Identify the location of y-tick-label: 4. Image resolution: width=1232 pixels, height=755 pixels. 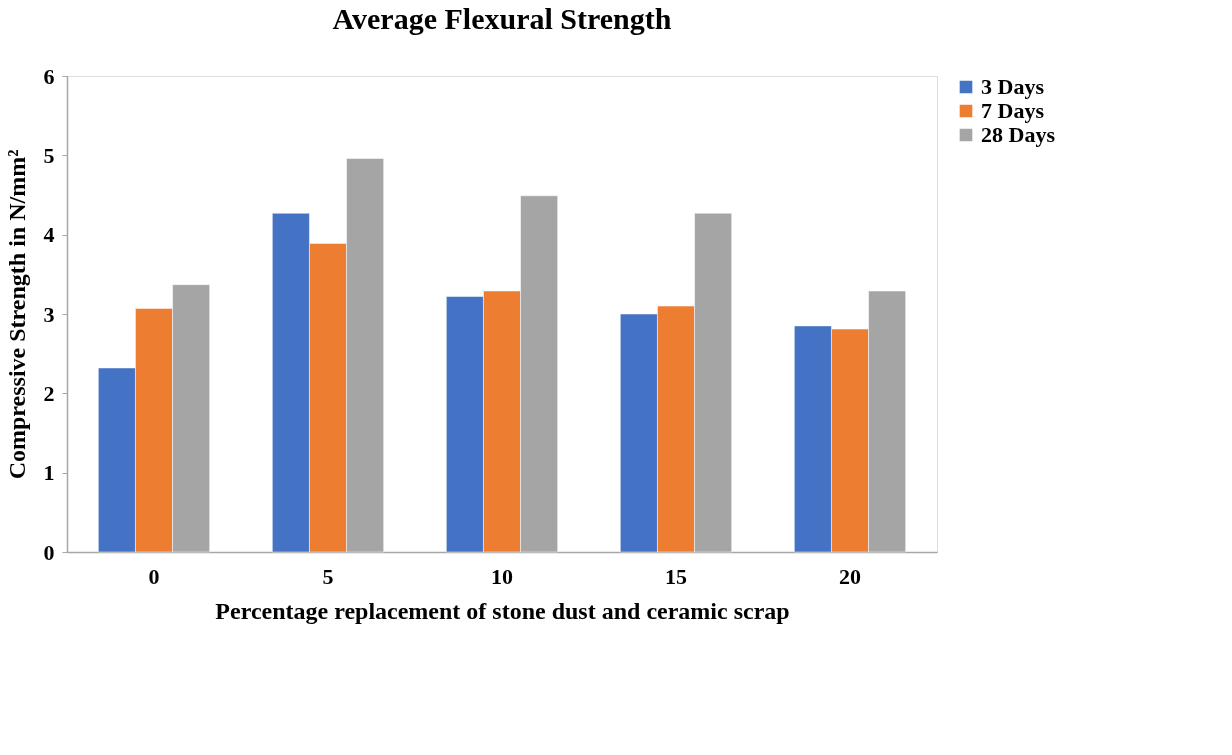
(49, 235).